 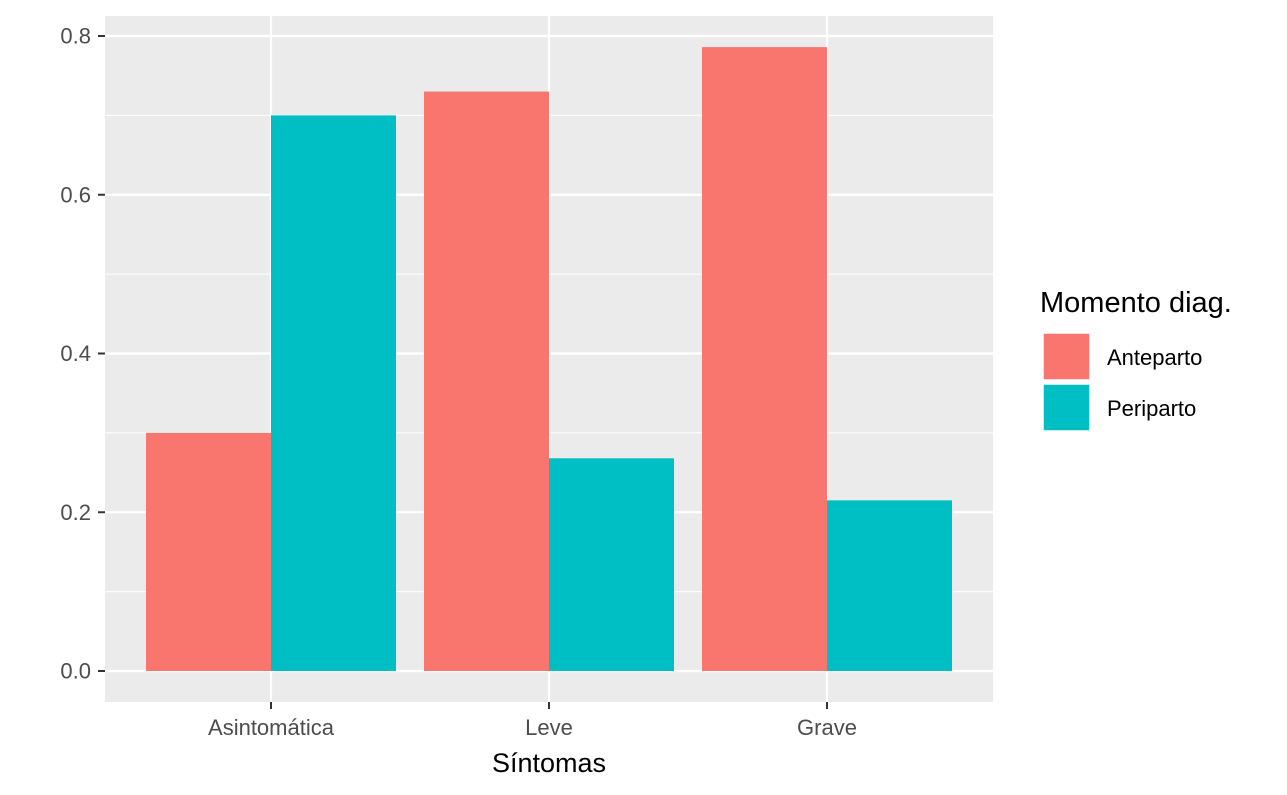 What do you see at coordinates (75, 194) in the screenshot?
I see `y-tick-label: 0.6` at bounding box center [75, 194].